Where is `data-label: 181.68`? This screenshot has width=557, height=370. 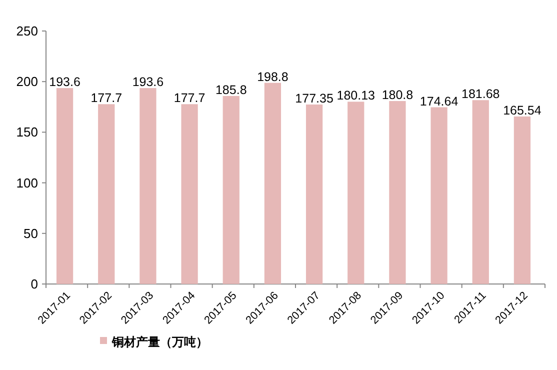 data-label: 181.68 is located at coordinates (481, 94).